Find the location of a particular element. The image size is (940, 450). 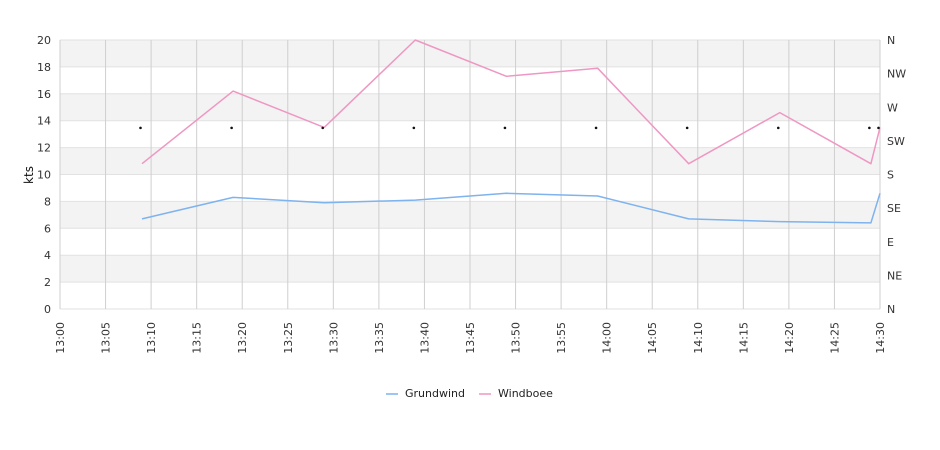

x-tick-label: 13:10 is located at coordinates (151, 338).